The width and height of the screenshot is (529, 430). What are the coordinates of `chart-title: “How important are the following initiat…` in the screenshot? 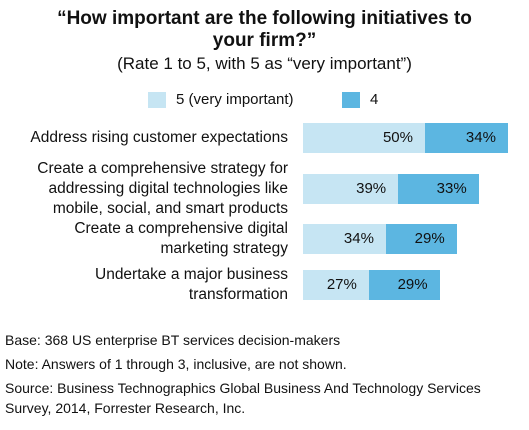 It's located at (264, 29).